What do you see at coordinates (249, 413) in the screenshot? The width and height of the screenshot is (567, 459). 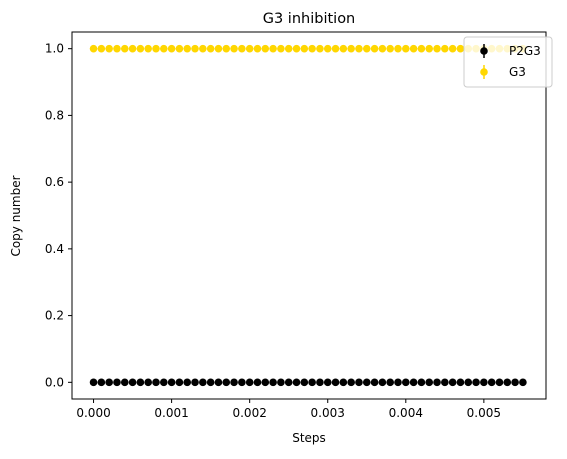 I see `x-tick-label: 0.002` at bounding box center [249, 413].